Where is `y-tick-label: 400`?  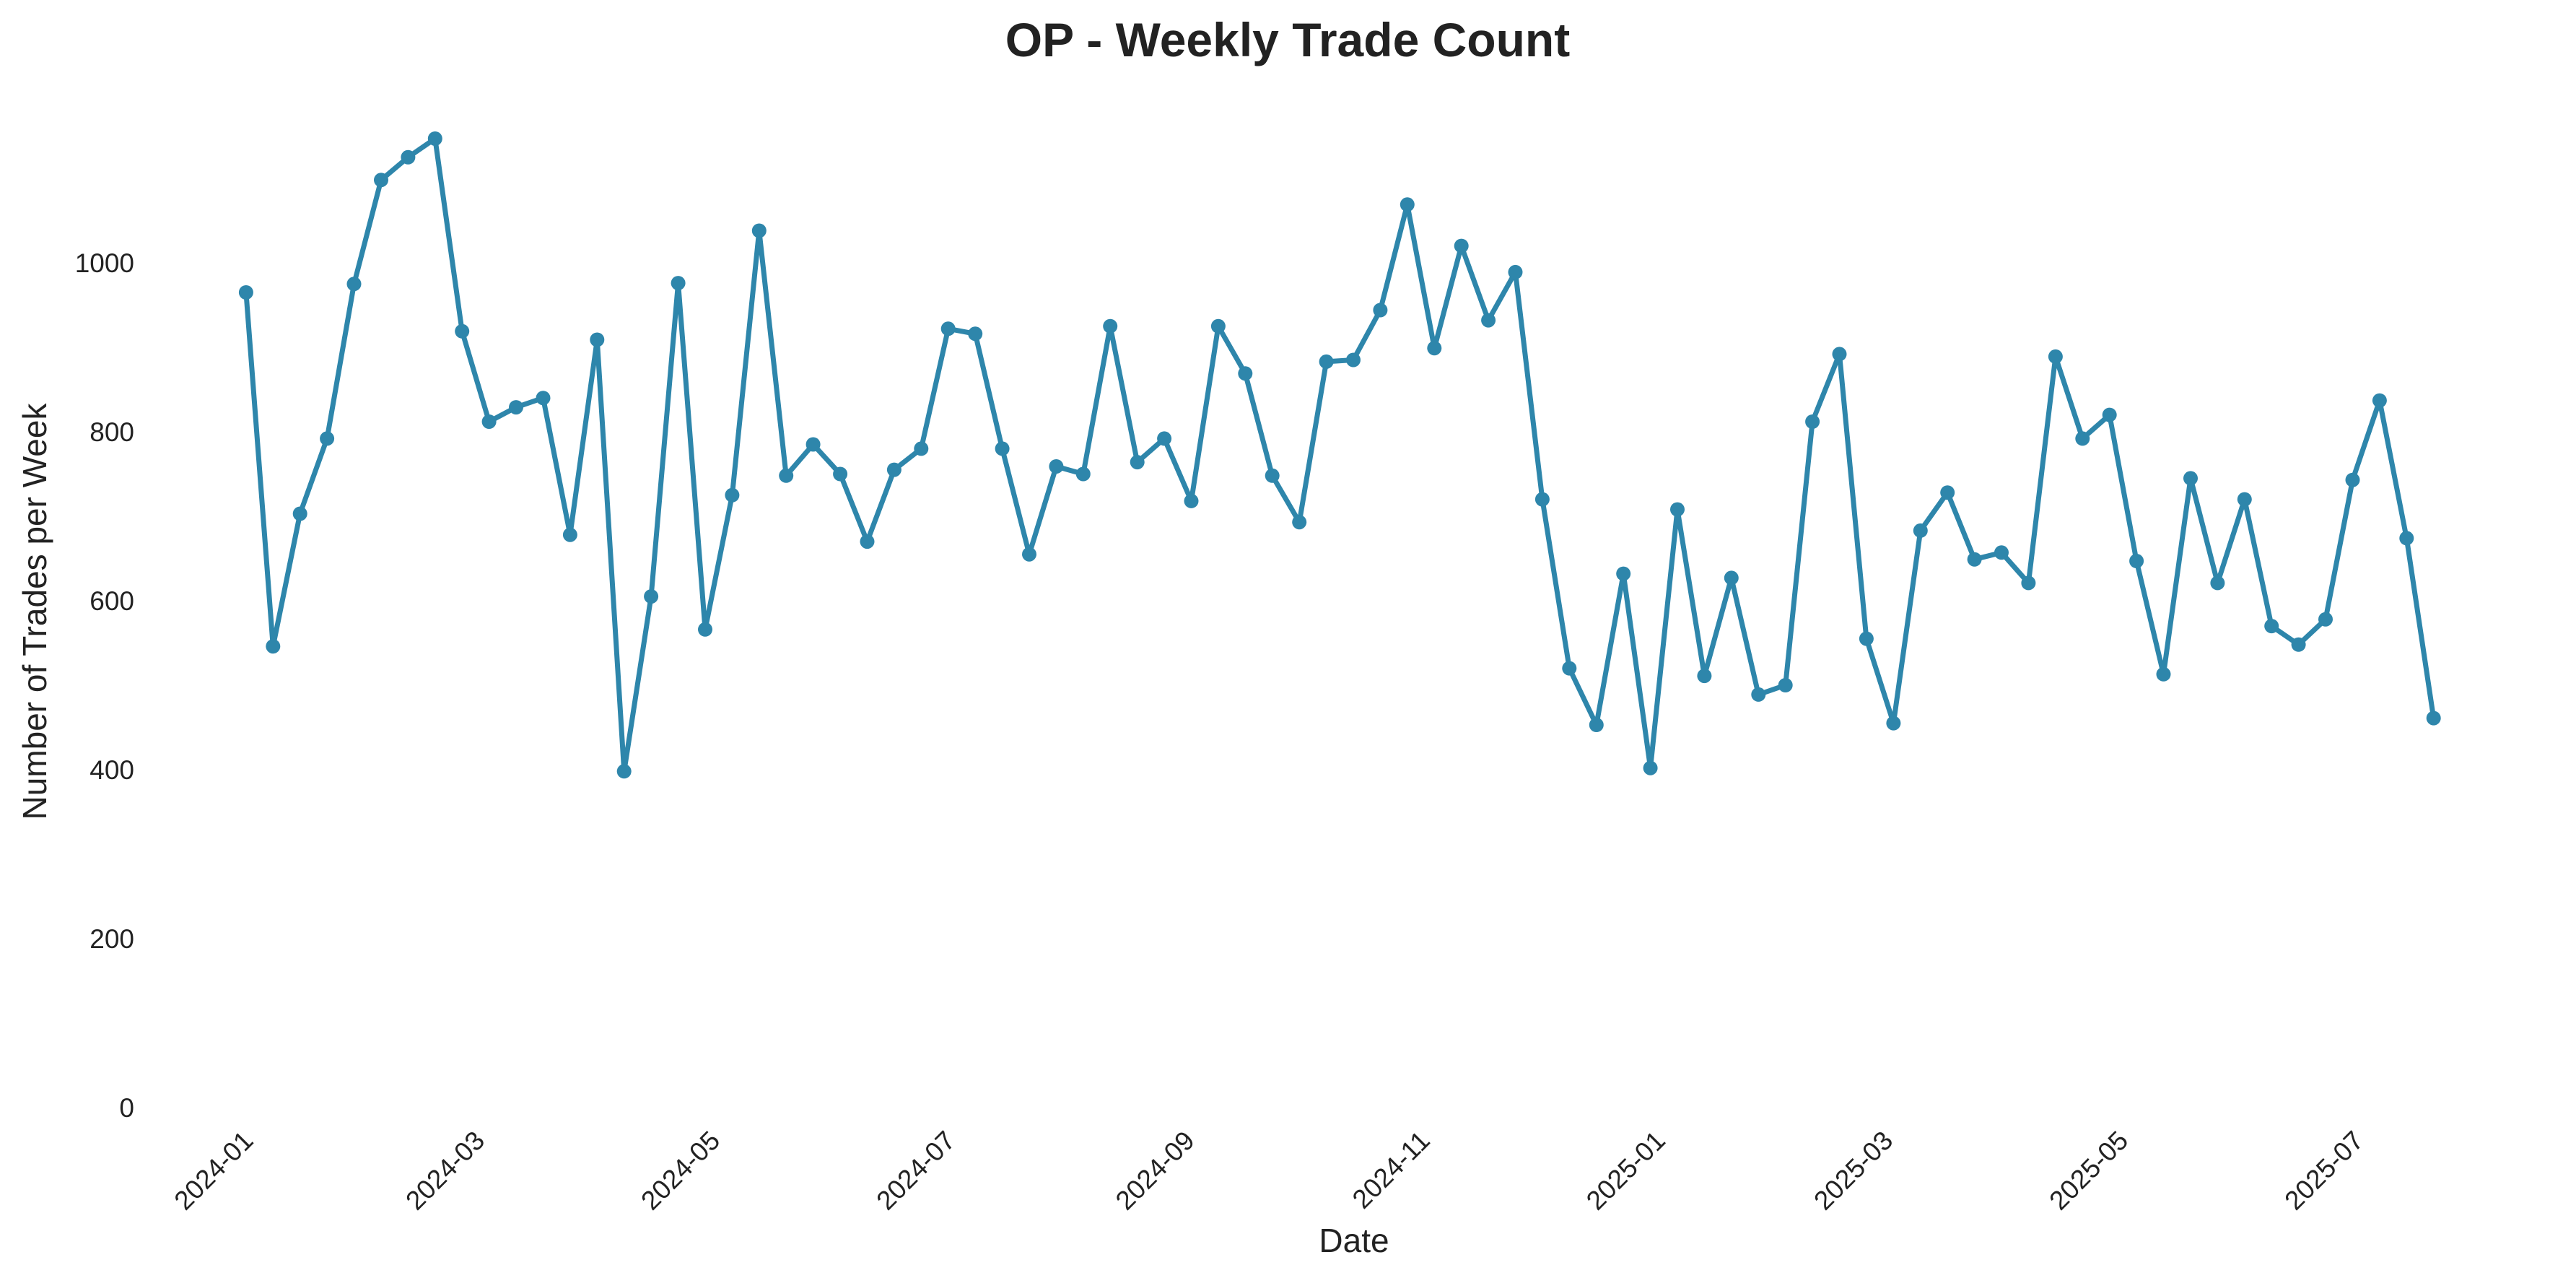
y-tick-label: 400 is located at coordinates (111, 770).